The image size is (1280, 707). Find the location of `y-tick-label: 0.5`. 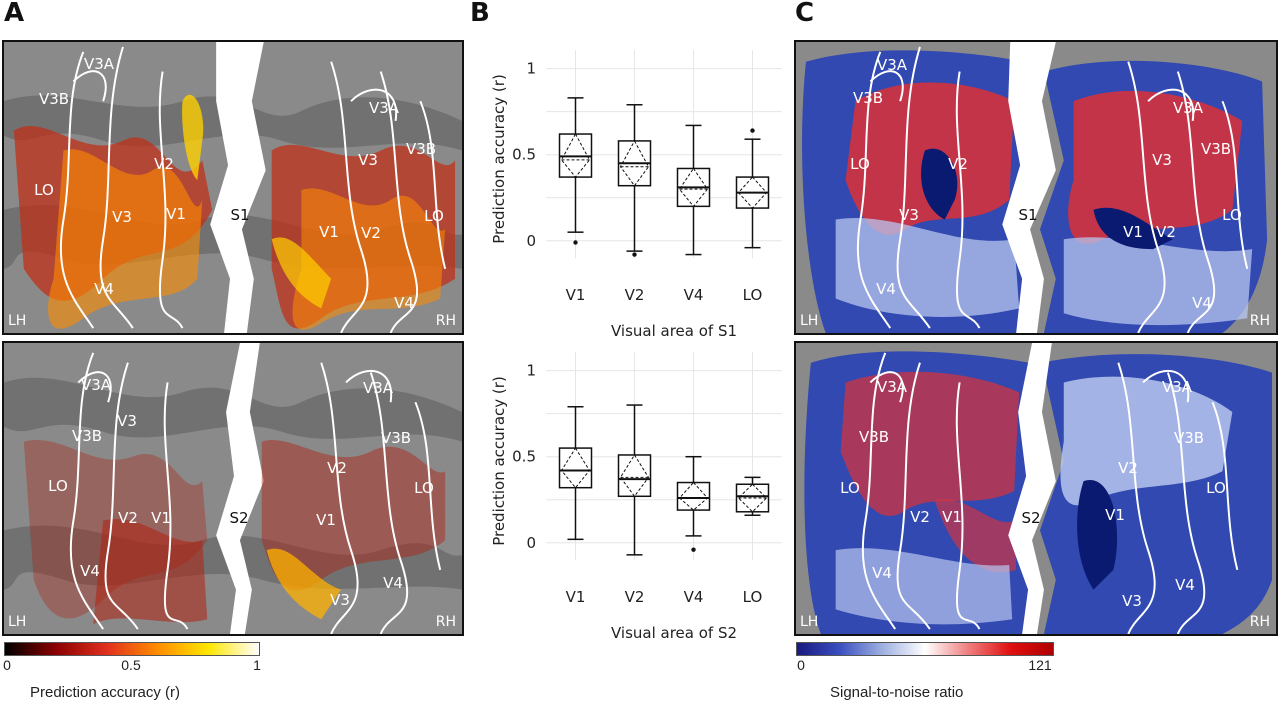

y-tick-label: 0.5 is located at coordinates (524, 155).